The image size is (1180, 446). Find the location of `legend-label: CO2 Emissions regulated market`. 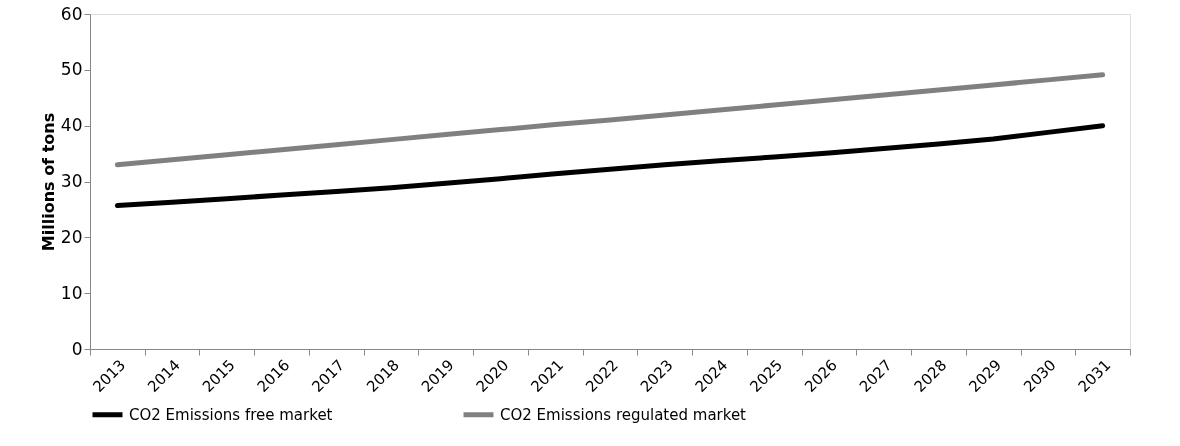

legend-label: CO2 Emissions regulated market is located at coordinates (623, 414).